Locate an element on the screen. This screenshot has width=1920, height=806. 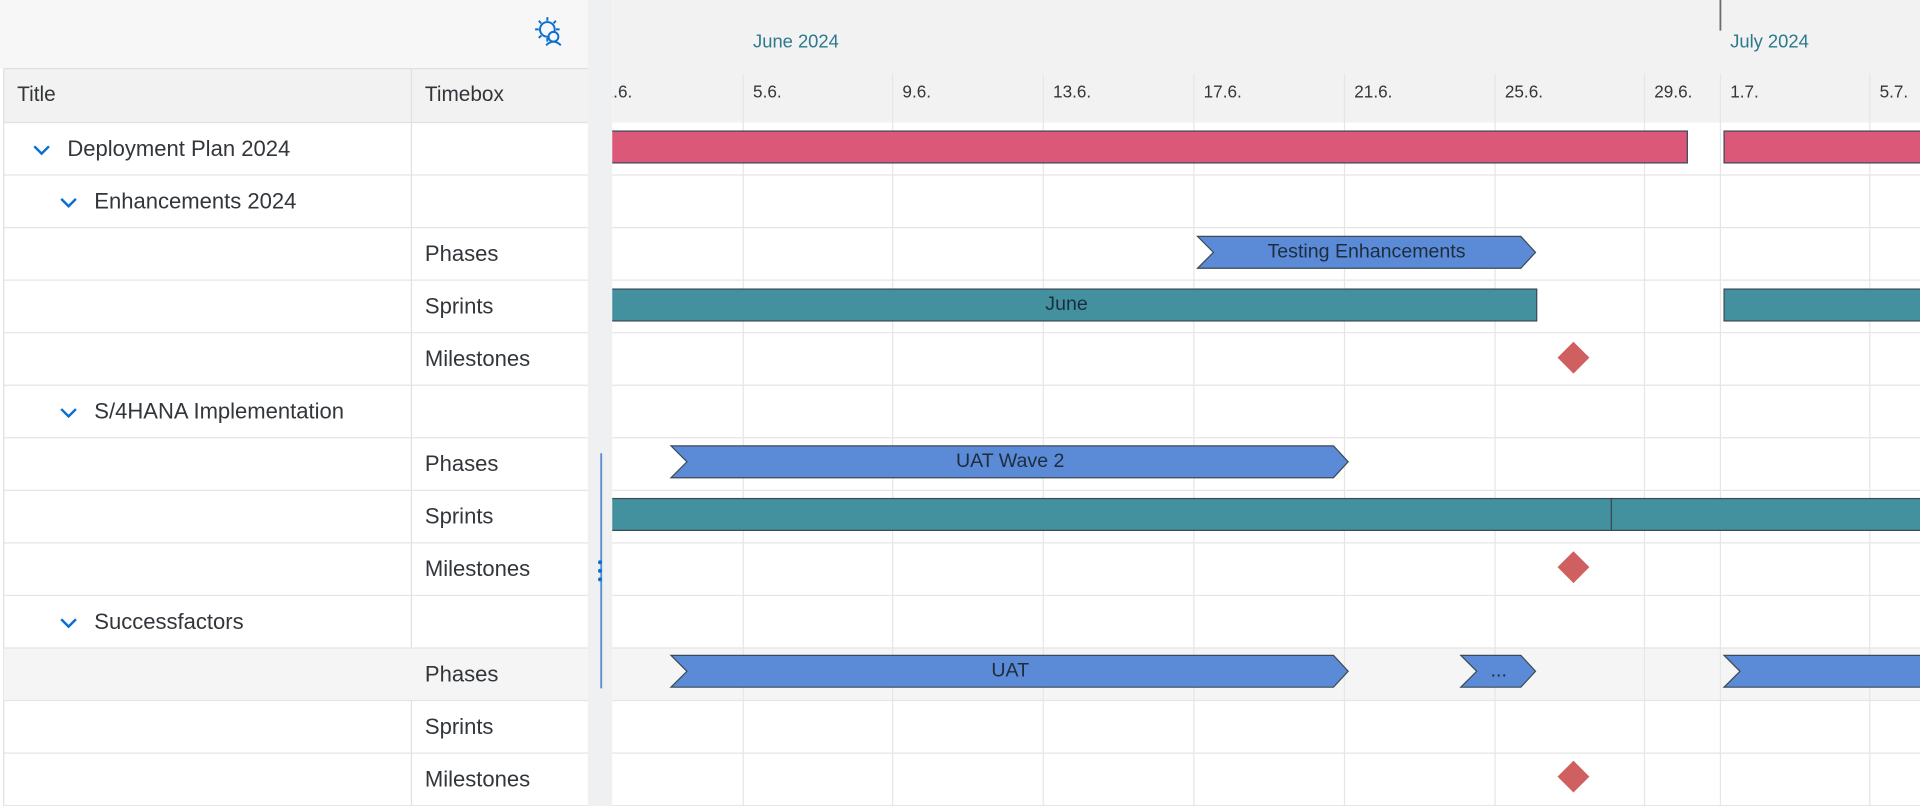
bar-label: Testing Enhancements is located at coordinates (1367, 252).